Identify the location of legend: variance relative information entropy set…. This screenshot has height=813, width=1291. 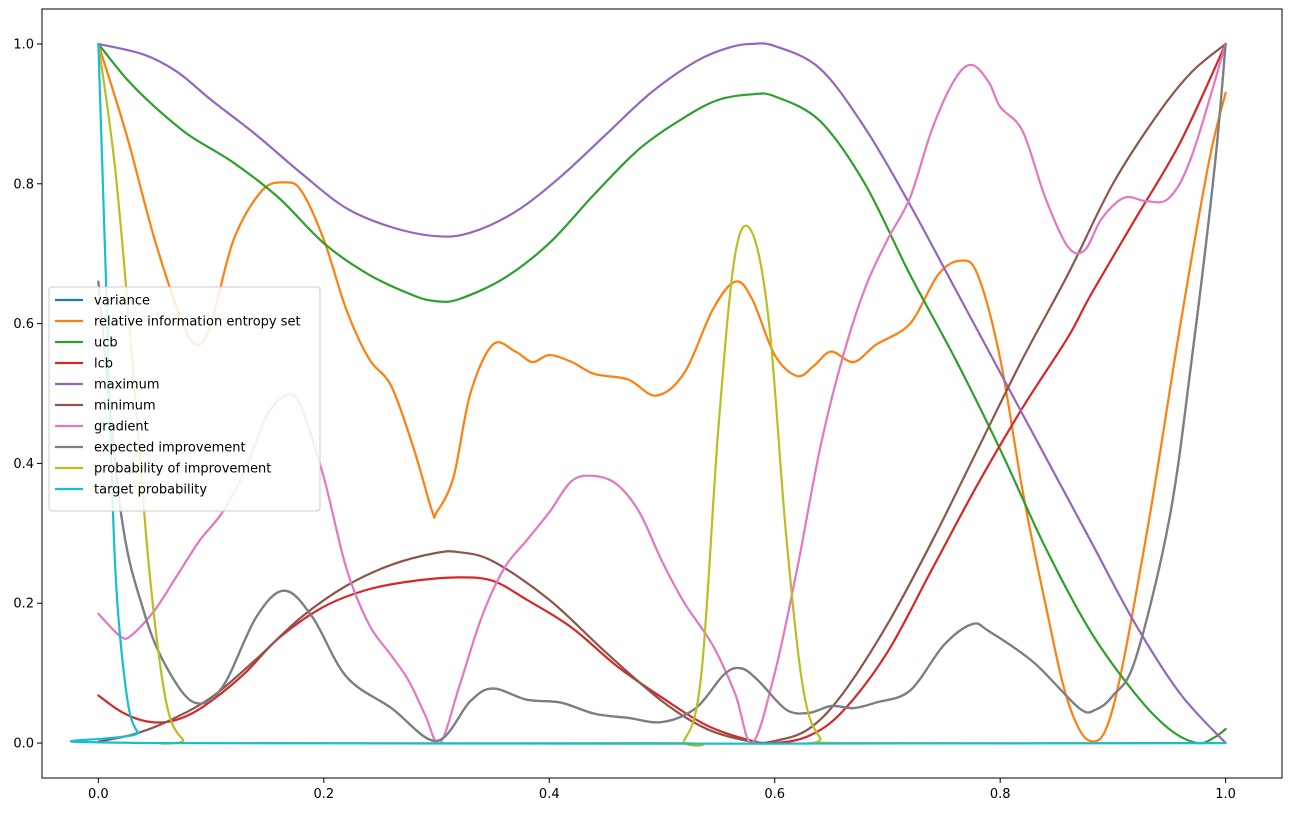
(184, 399).